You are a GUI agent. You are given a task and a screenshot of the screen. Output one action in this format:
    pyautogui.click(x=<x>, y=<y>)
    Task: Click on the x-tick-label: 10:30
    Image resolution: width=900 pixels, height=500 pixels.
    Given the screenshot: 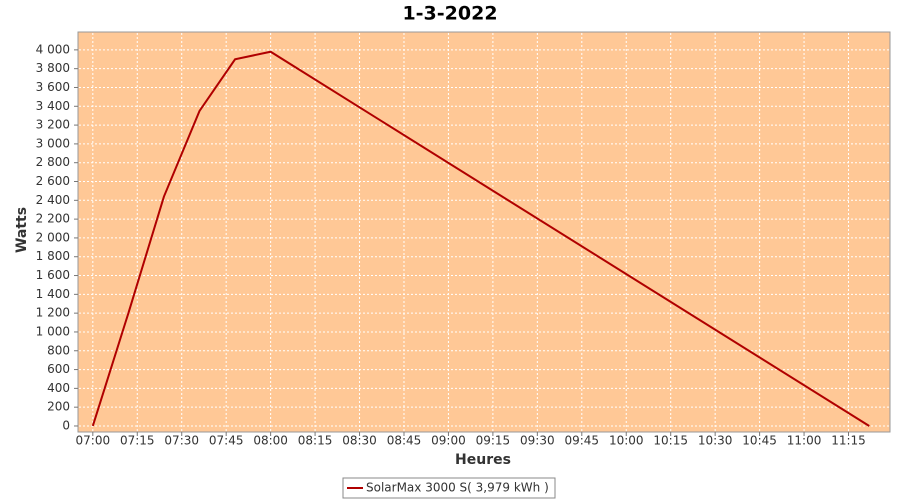 What is the action you would take?
    pyautogui.click(x=715, y=441)
    